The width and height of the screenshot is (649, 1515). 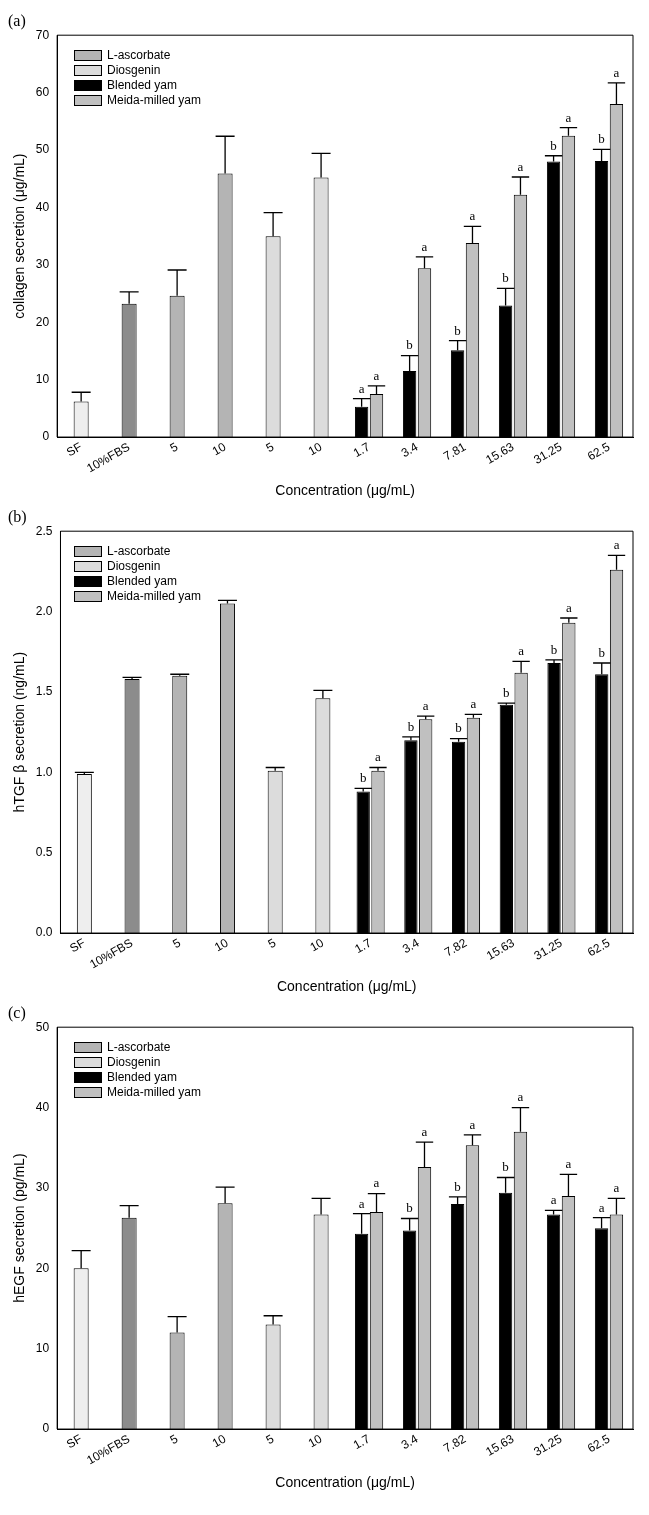 What do you see at coordinates (19, 236) in the screenshot?
I see `y-axis-title: collagen secretion (μg/mL)` at bounding box center [19, 236].